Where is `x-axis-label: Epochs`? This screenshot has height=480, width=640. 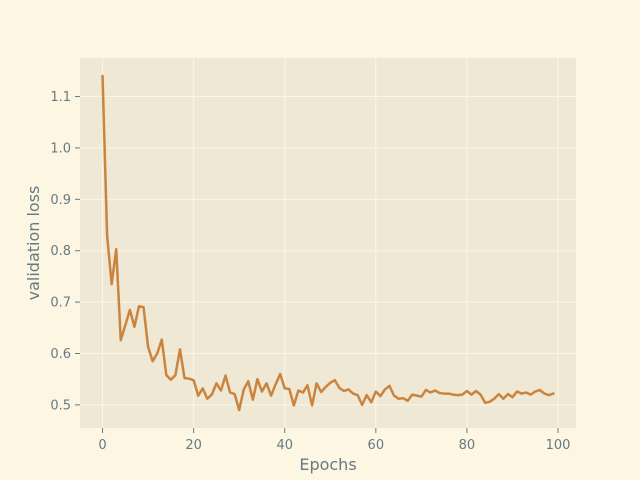
x-axis-label: Epochs is located at coordinates (327, 464).